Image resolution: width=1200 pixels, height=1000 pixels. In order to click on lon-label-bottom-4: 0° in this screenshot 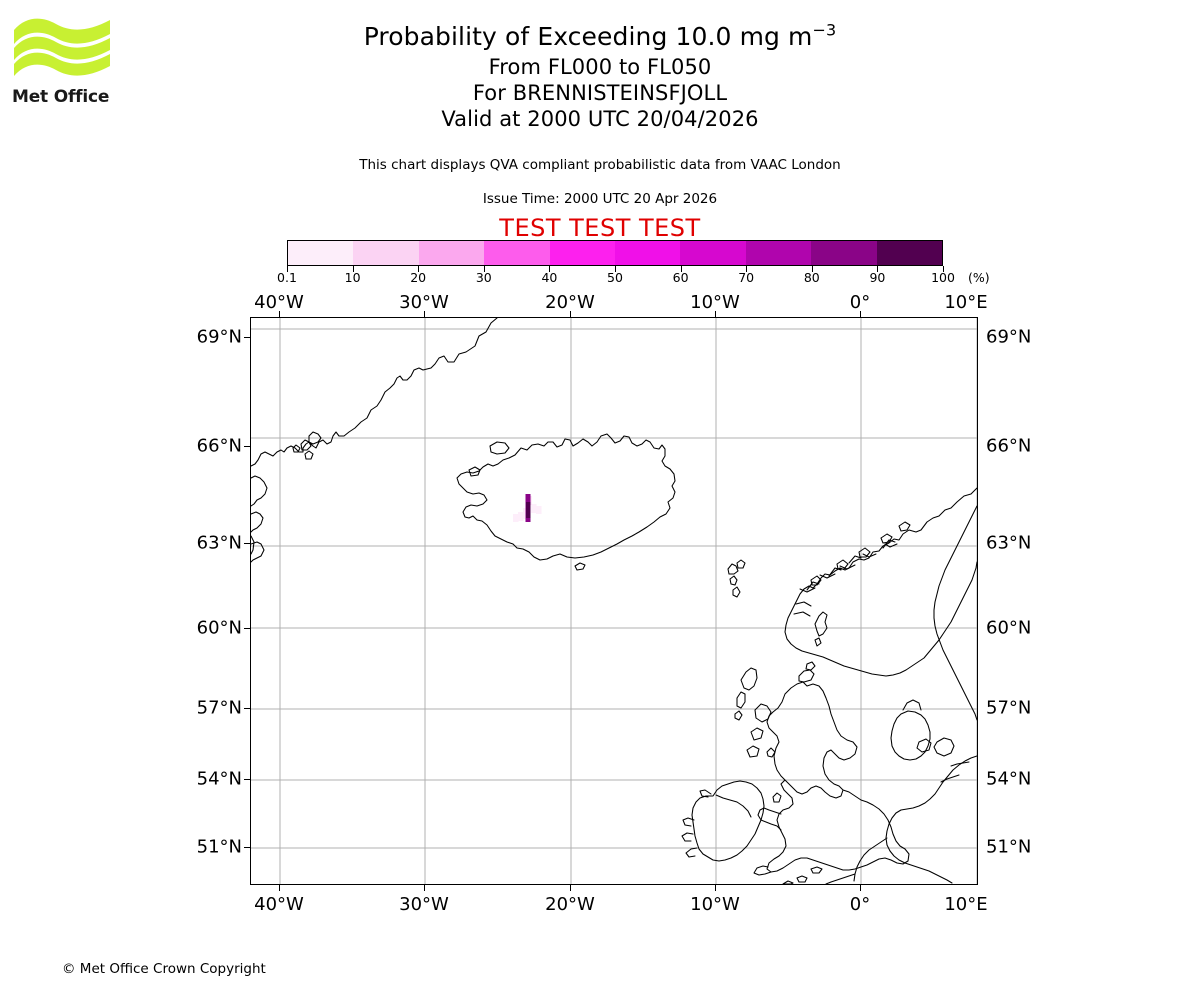, I will do `click(860, 904)`.